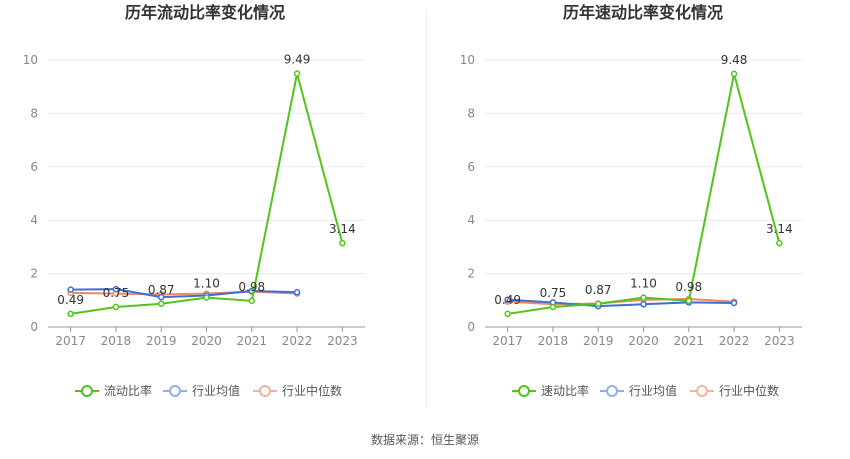 The width and height of the screenshot is (850, 459). I want to click on data-source-note: 数据来源：恒生聚源, so click(424, 440).